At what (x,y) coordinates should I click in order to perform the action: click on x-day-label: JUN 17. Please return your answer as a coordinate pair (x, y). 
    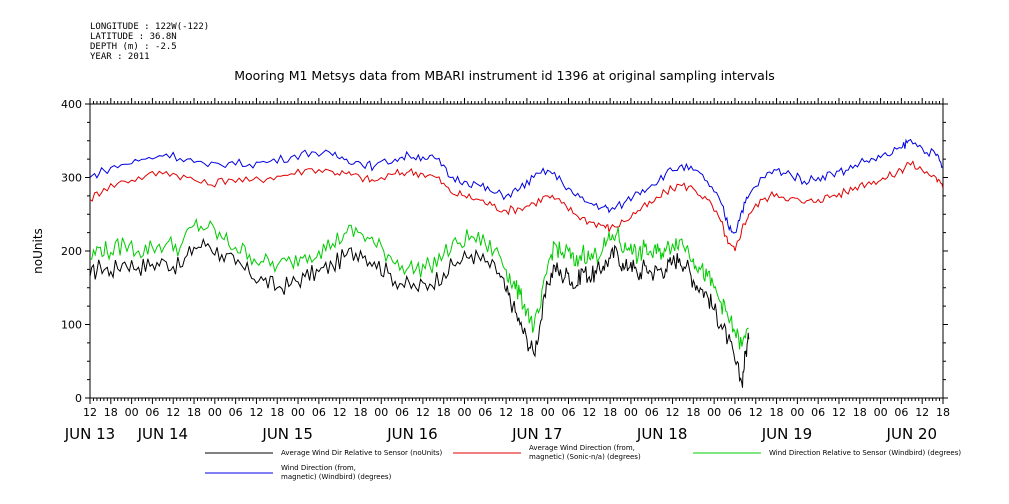
    Looking at the image, I should click on (536, 434).